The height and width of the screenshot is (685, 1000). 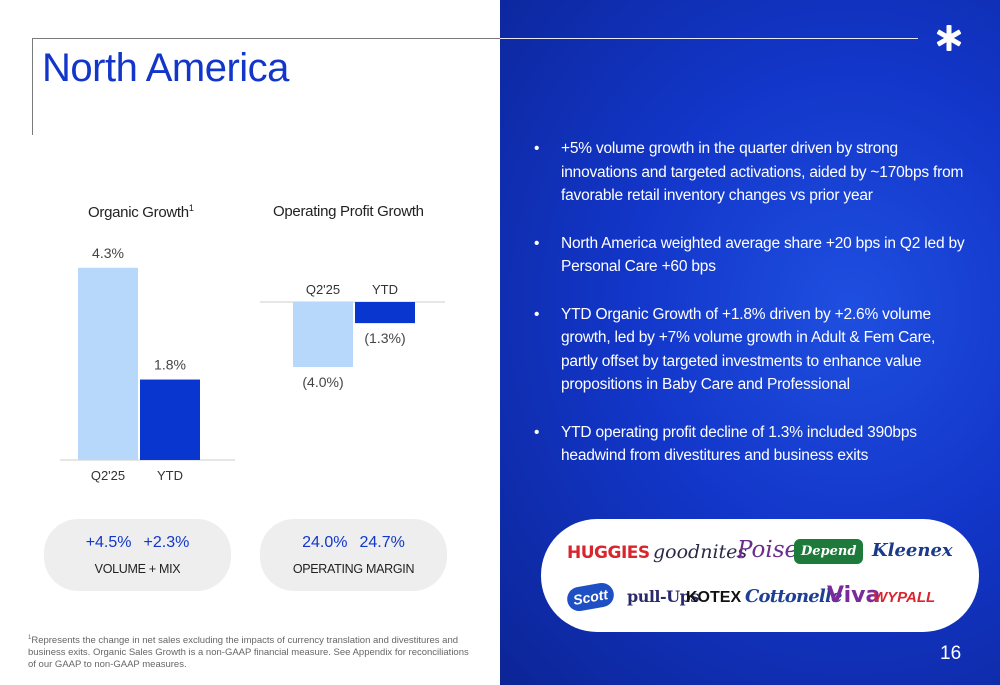 I want to click on organic-bar-ytd, so click(x=170, y=419).